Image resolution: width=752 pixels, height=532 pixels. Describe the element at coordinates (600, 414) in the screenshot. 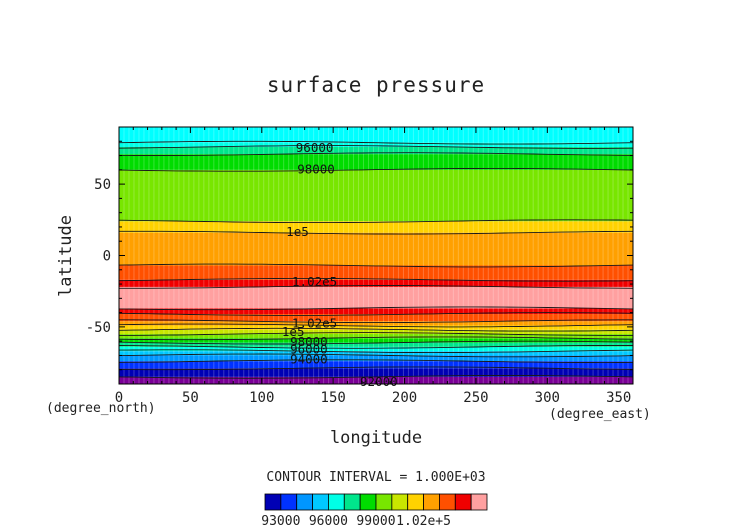

I see `x-axis-units: (degree_east)` at that location.